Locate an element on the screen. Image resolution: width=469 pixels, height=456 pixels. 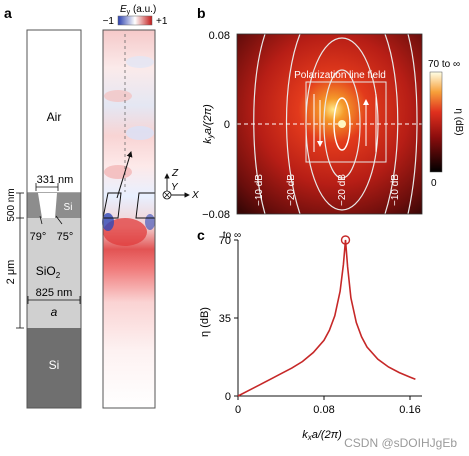
eta-colorbar-bottom: 0 is located at coordinates (434, 183).